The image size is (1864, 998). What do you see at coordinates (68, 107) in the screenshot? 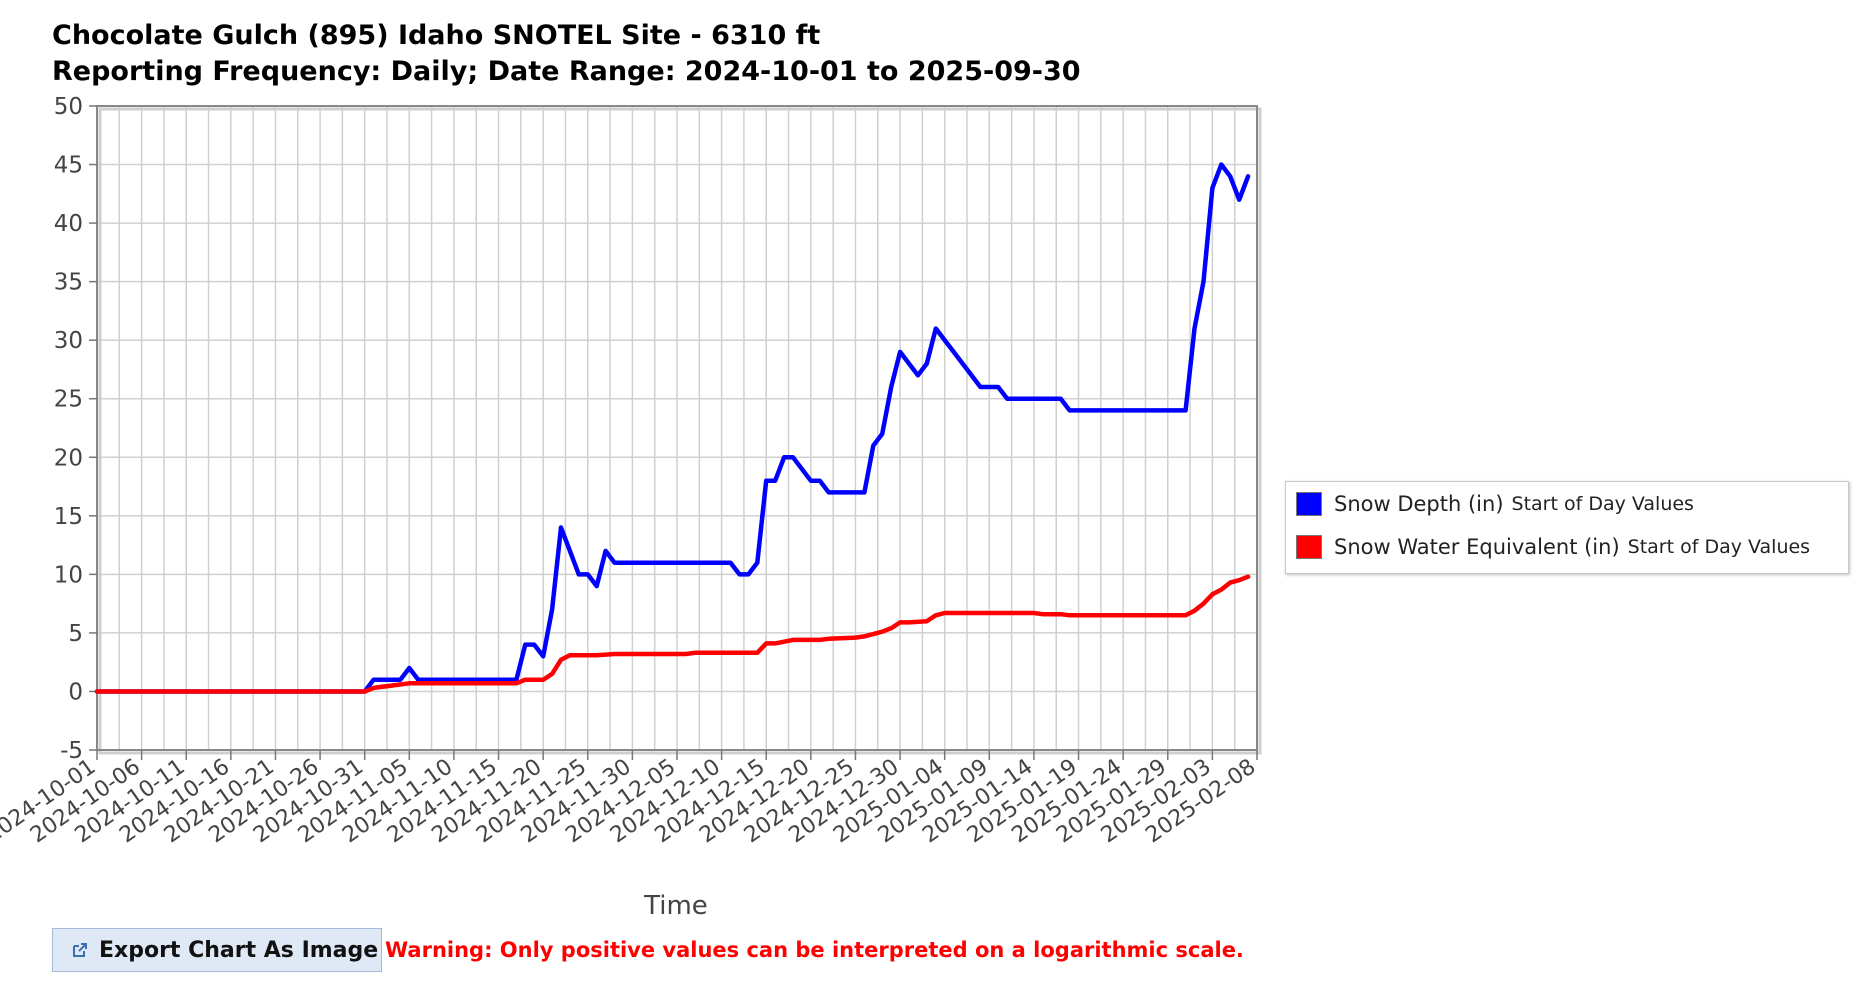
I see `y-tick-label: 50` at bounding box center [68, 107].